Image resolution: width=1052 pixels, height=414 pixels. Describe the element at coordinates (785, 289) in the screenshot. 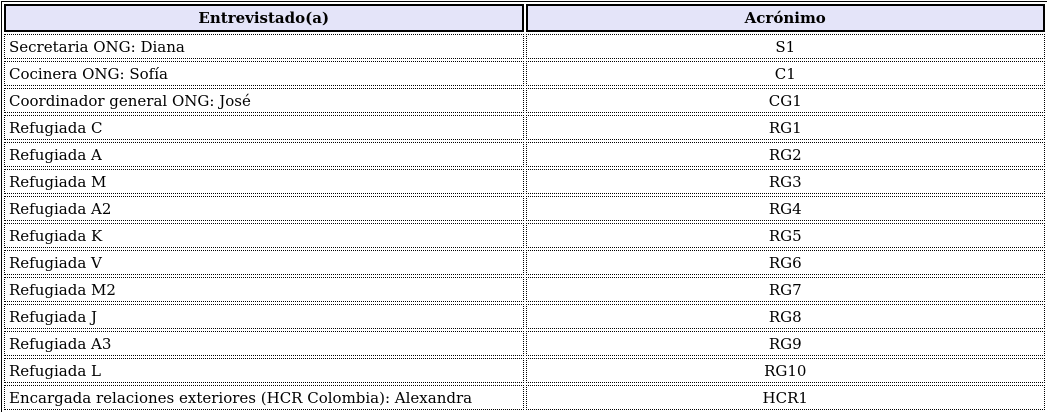

I see `acronimo-cell: RG7` at that location.